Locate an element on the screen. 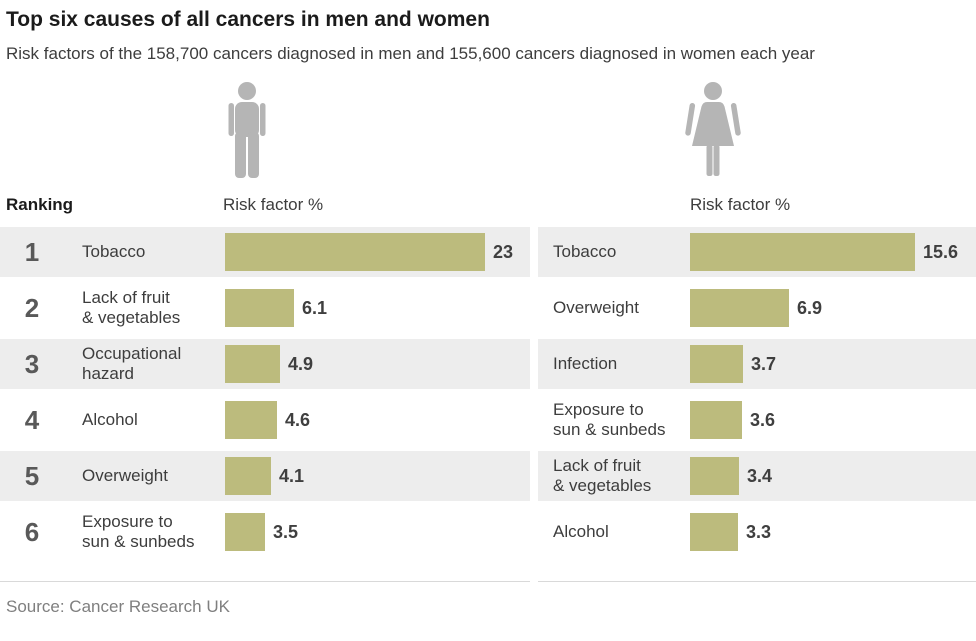  risk-value: 15.6 is located at coordinates (941, 251).